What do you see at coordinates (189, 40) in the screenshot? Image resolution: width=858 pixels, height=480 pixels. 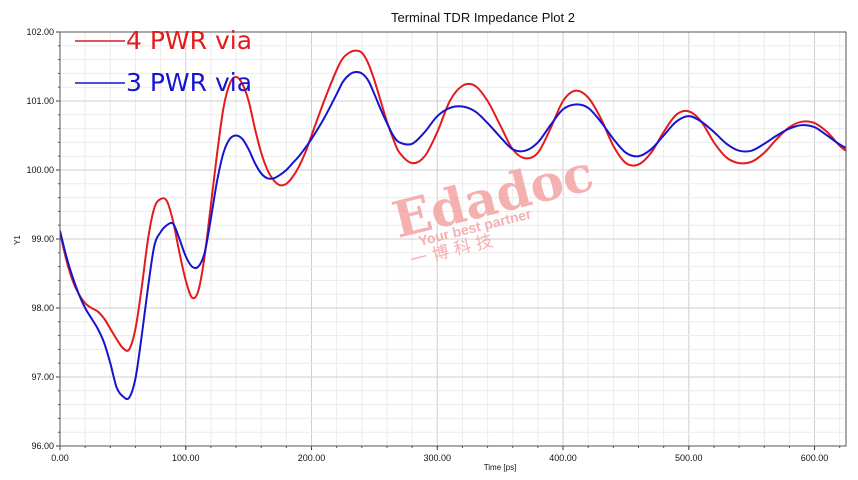 I see `legend-label-1: 4 PWR via` at bounding box center [189, 40].